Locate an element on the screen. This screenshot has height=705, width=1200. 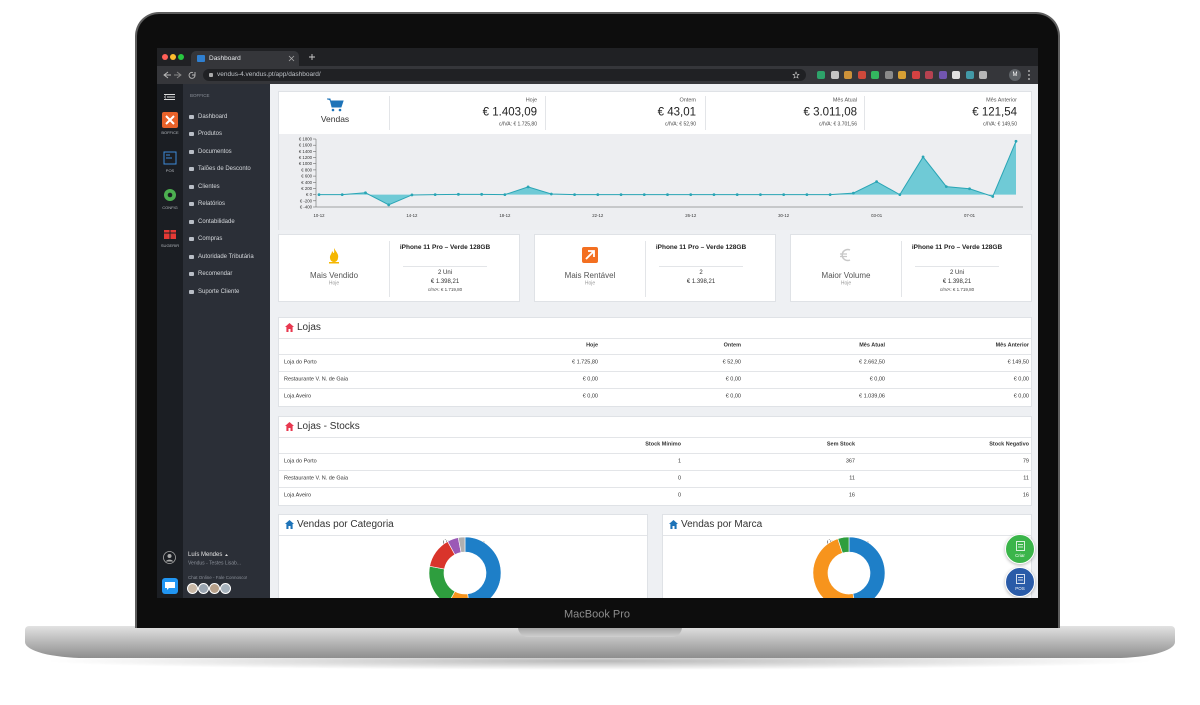
floating-label: POS is located at coordinates (1020, 588).